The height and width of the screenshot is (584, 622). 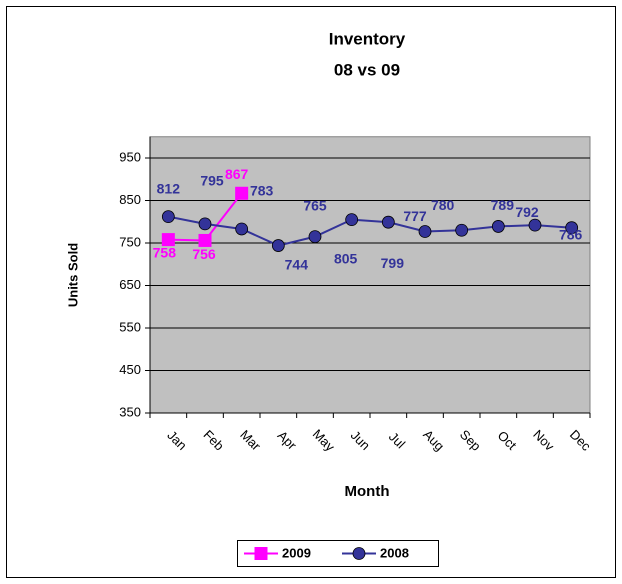 What do you see at coordinates (527, 212) in the screenshot?
I see `data-label: 792` at bounding box center [527, 212].